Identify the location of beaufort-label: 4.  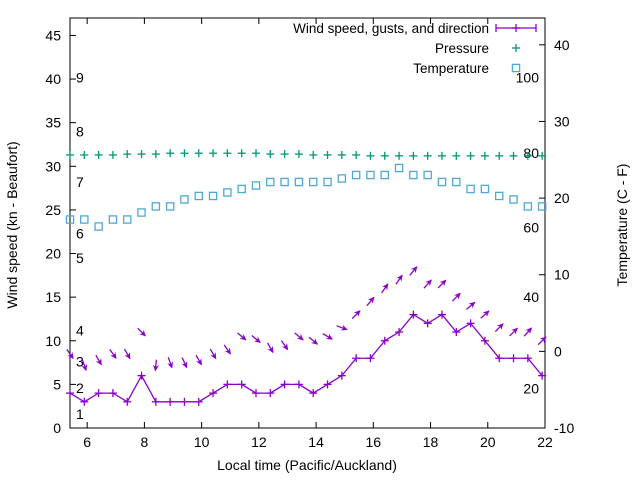
(80, 330).